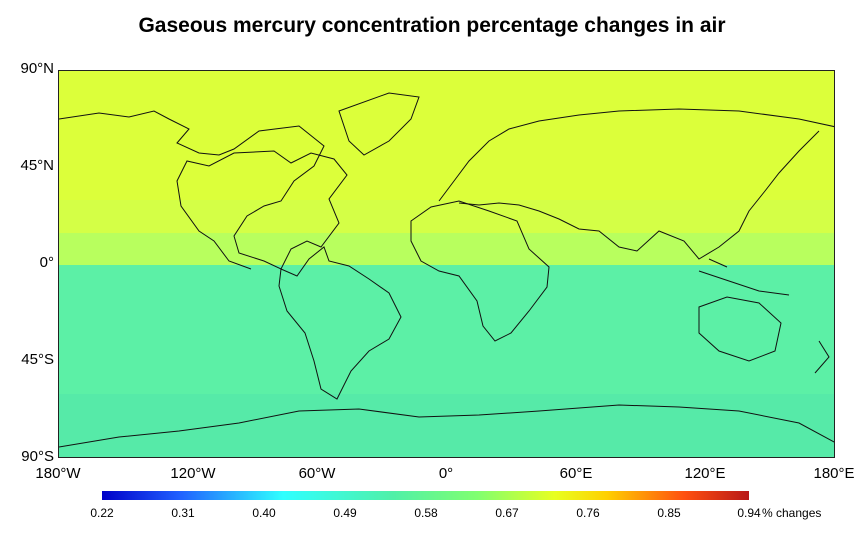  What do you see at coordinates (102, 513) in the screenshot?
I see `colorbar-tick: 0.22` at bounding box center [102, 513].